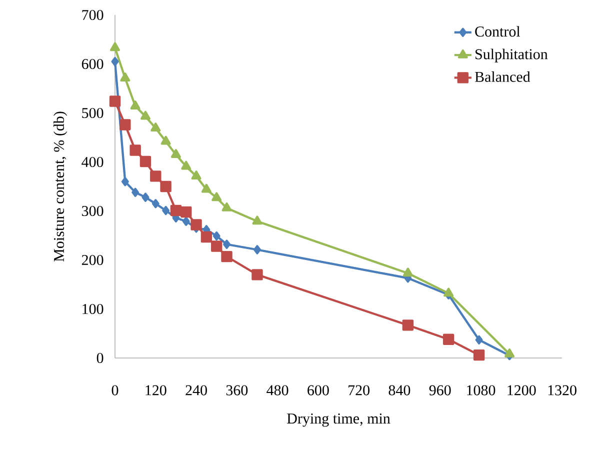 This screenshot has height=463, width=609. Describe the element at coordinates (93, 113) in the screenshot. I see `y-tick-label: 500` at that location.